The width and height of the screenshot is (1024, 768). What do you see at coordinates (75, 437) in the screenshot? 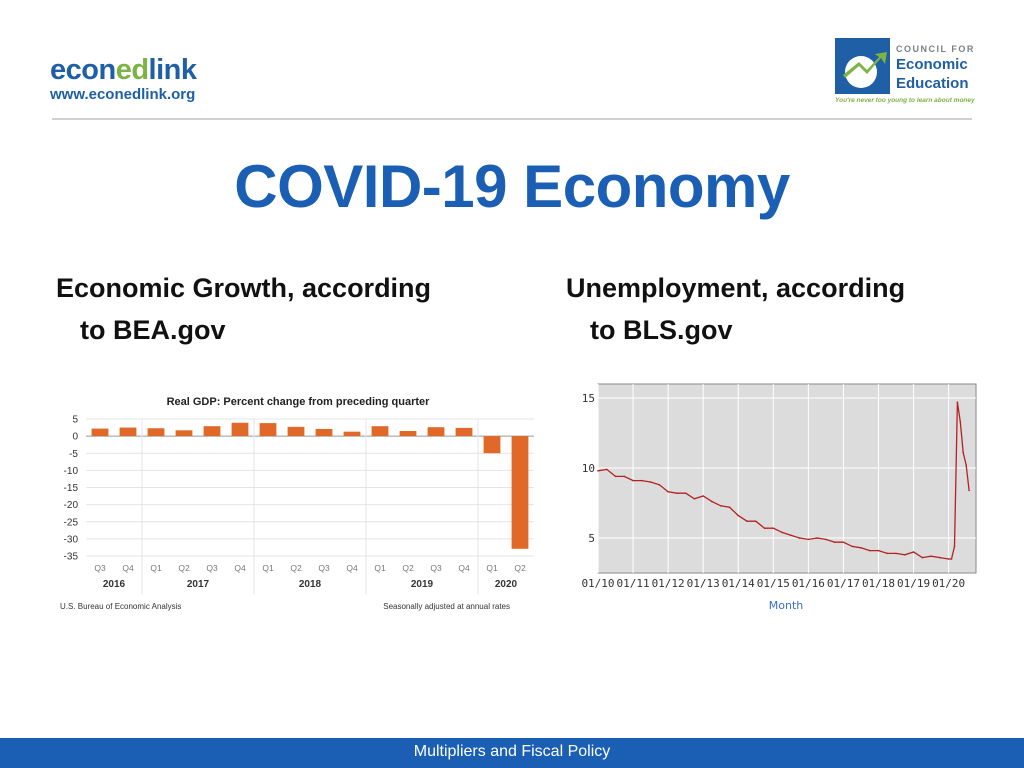
I see `gdp-ytick-label: 0` at bounding box center [75, 437].